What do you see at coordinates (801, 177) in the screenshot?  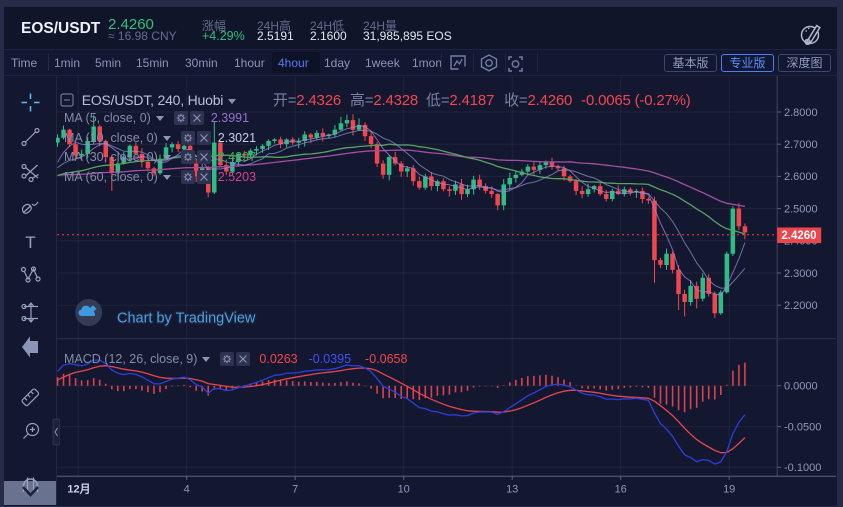 I see `svg-text: 2.6000` at bounding box center [801, 177].